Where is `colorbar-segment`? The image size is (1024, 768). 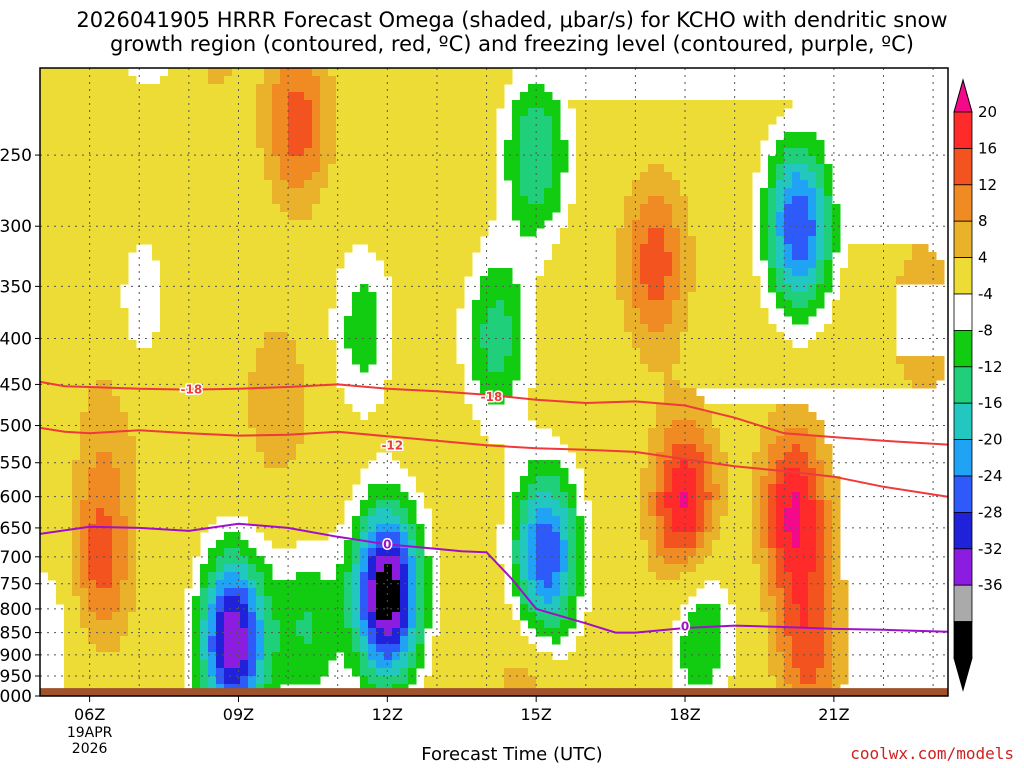
colorbar-segment is located at coordinates (963, 421).